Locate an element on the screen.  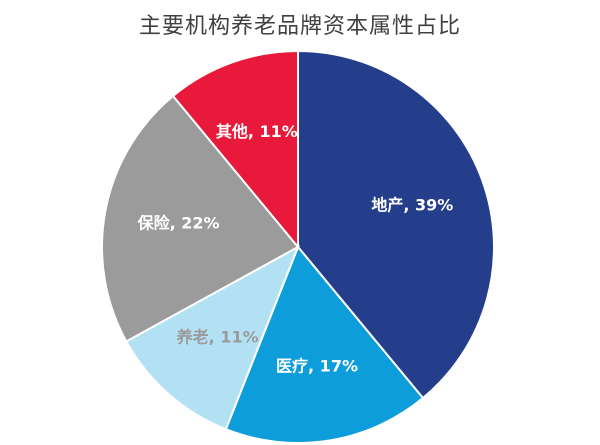
slice-label-医疗: 医疗, 17% is located at coordinates (317, 366).